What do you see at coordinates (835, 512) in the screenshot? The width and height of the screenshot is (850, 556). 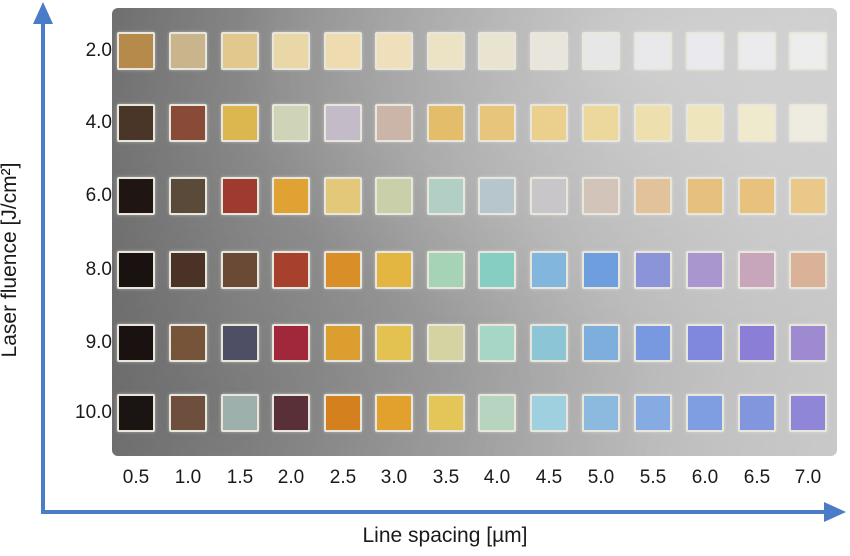 I see `x-axis-arrowhead` at bounding box center [835, 512].